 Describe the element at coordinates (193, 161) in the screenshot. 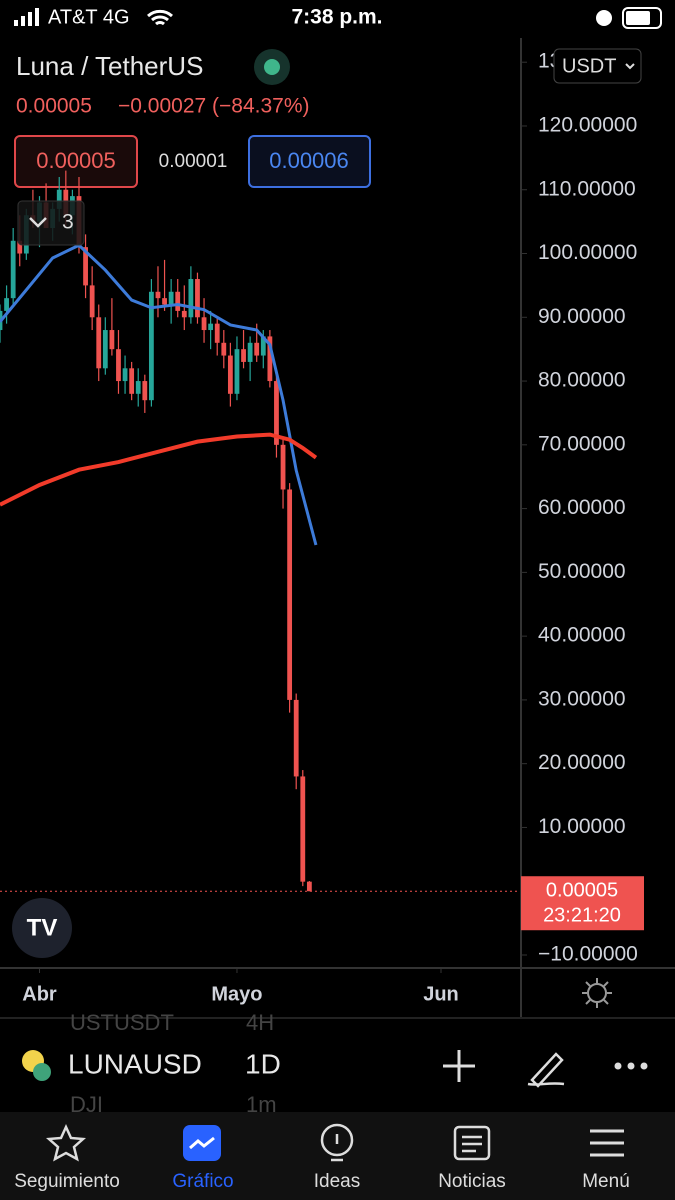

I see `spread: 0.00001` at that location.